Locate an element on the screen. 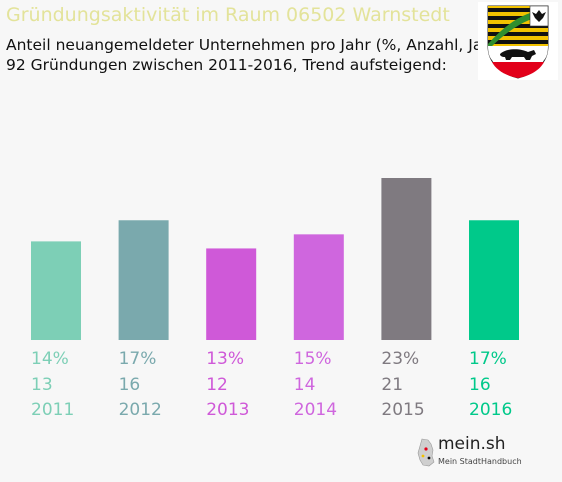  count-label-2011: 13 is located at coordinates (42, 385).